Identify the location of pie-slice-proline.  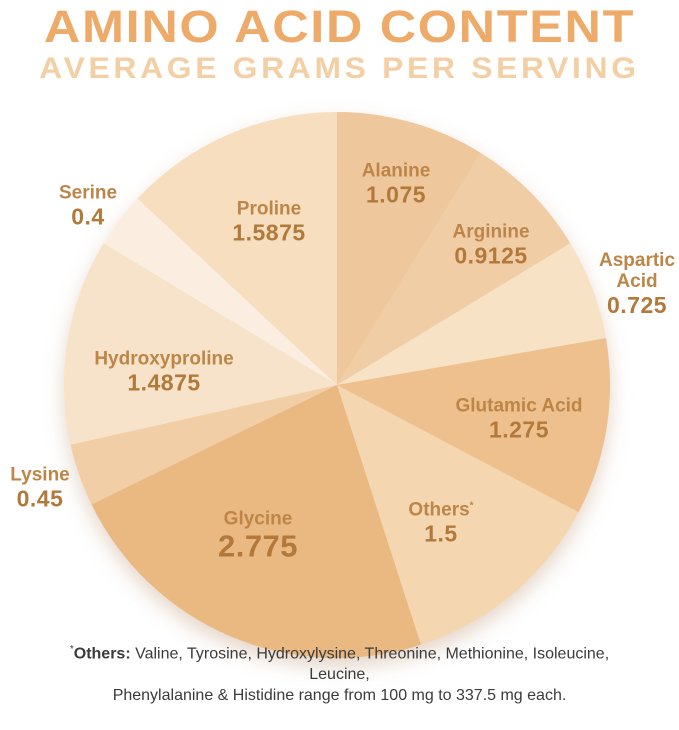
(237, 248).